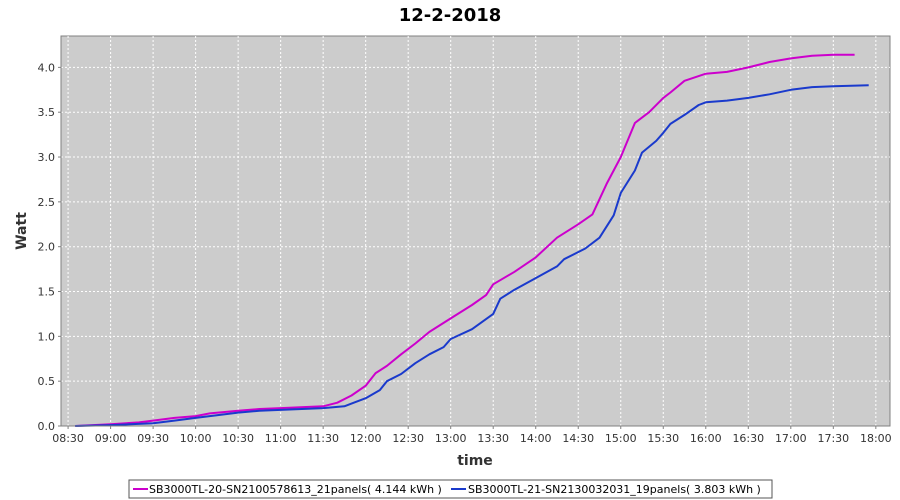 The image size is (900, 500). What do you see at coordinates (22, 231) in the screenshot?
I see `y-axis-label: Watt` at bounding box center [22, 231].